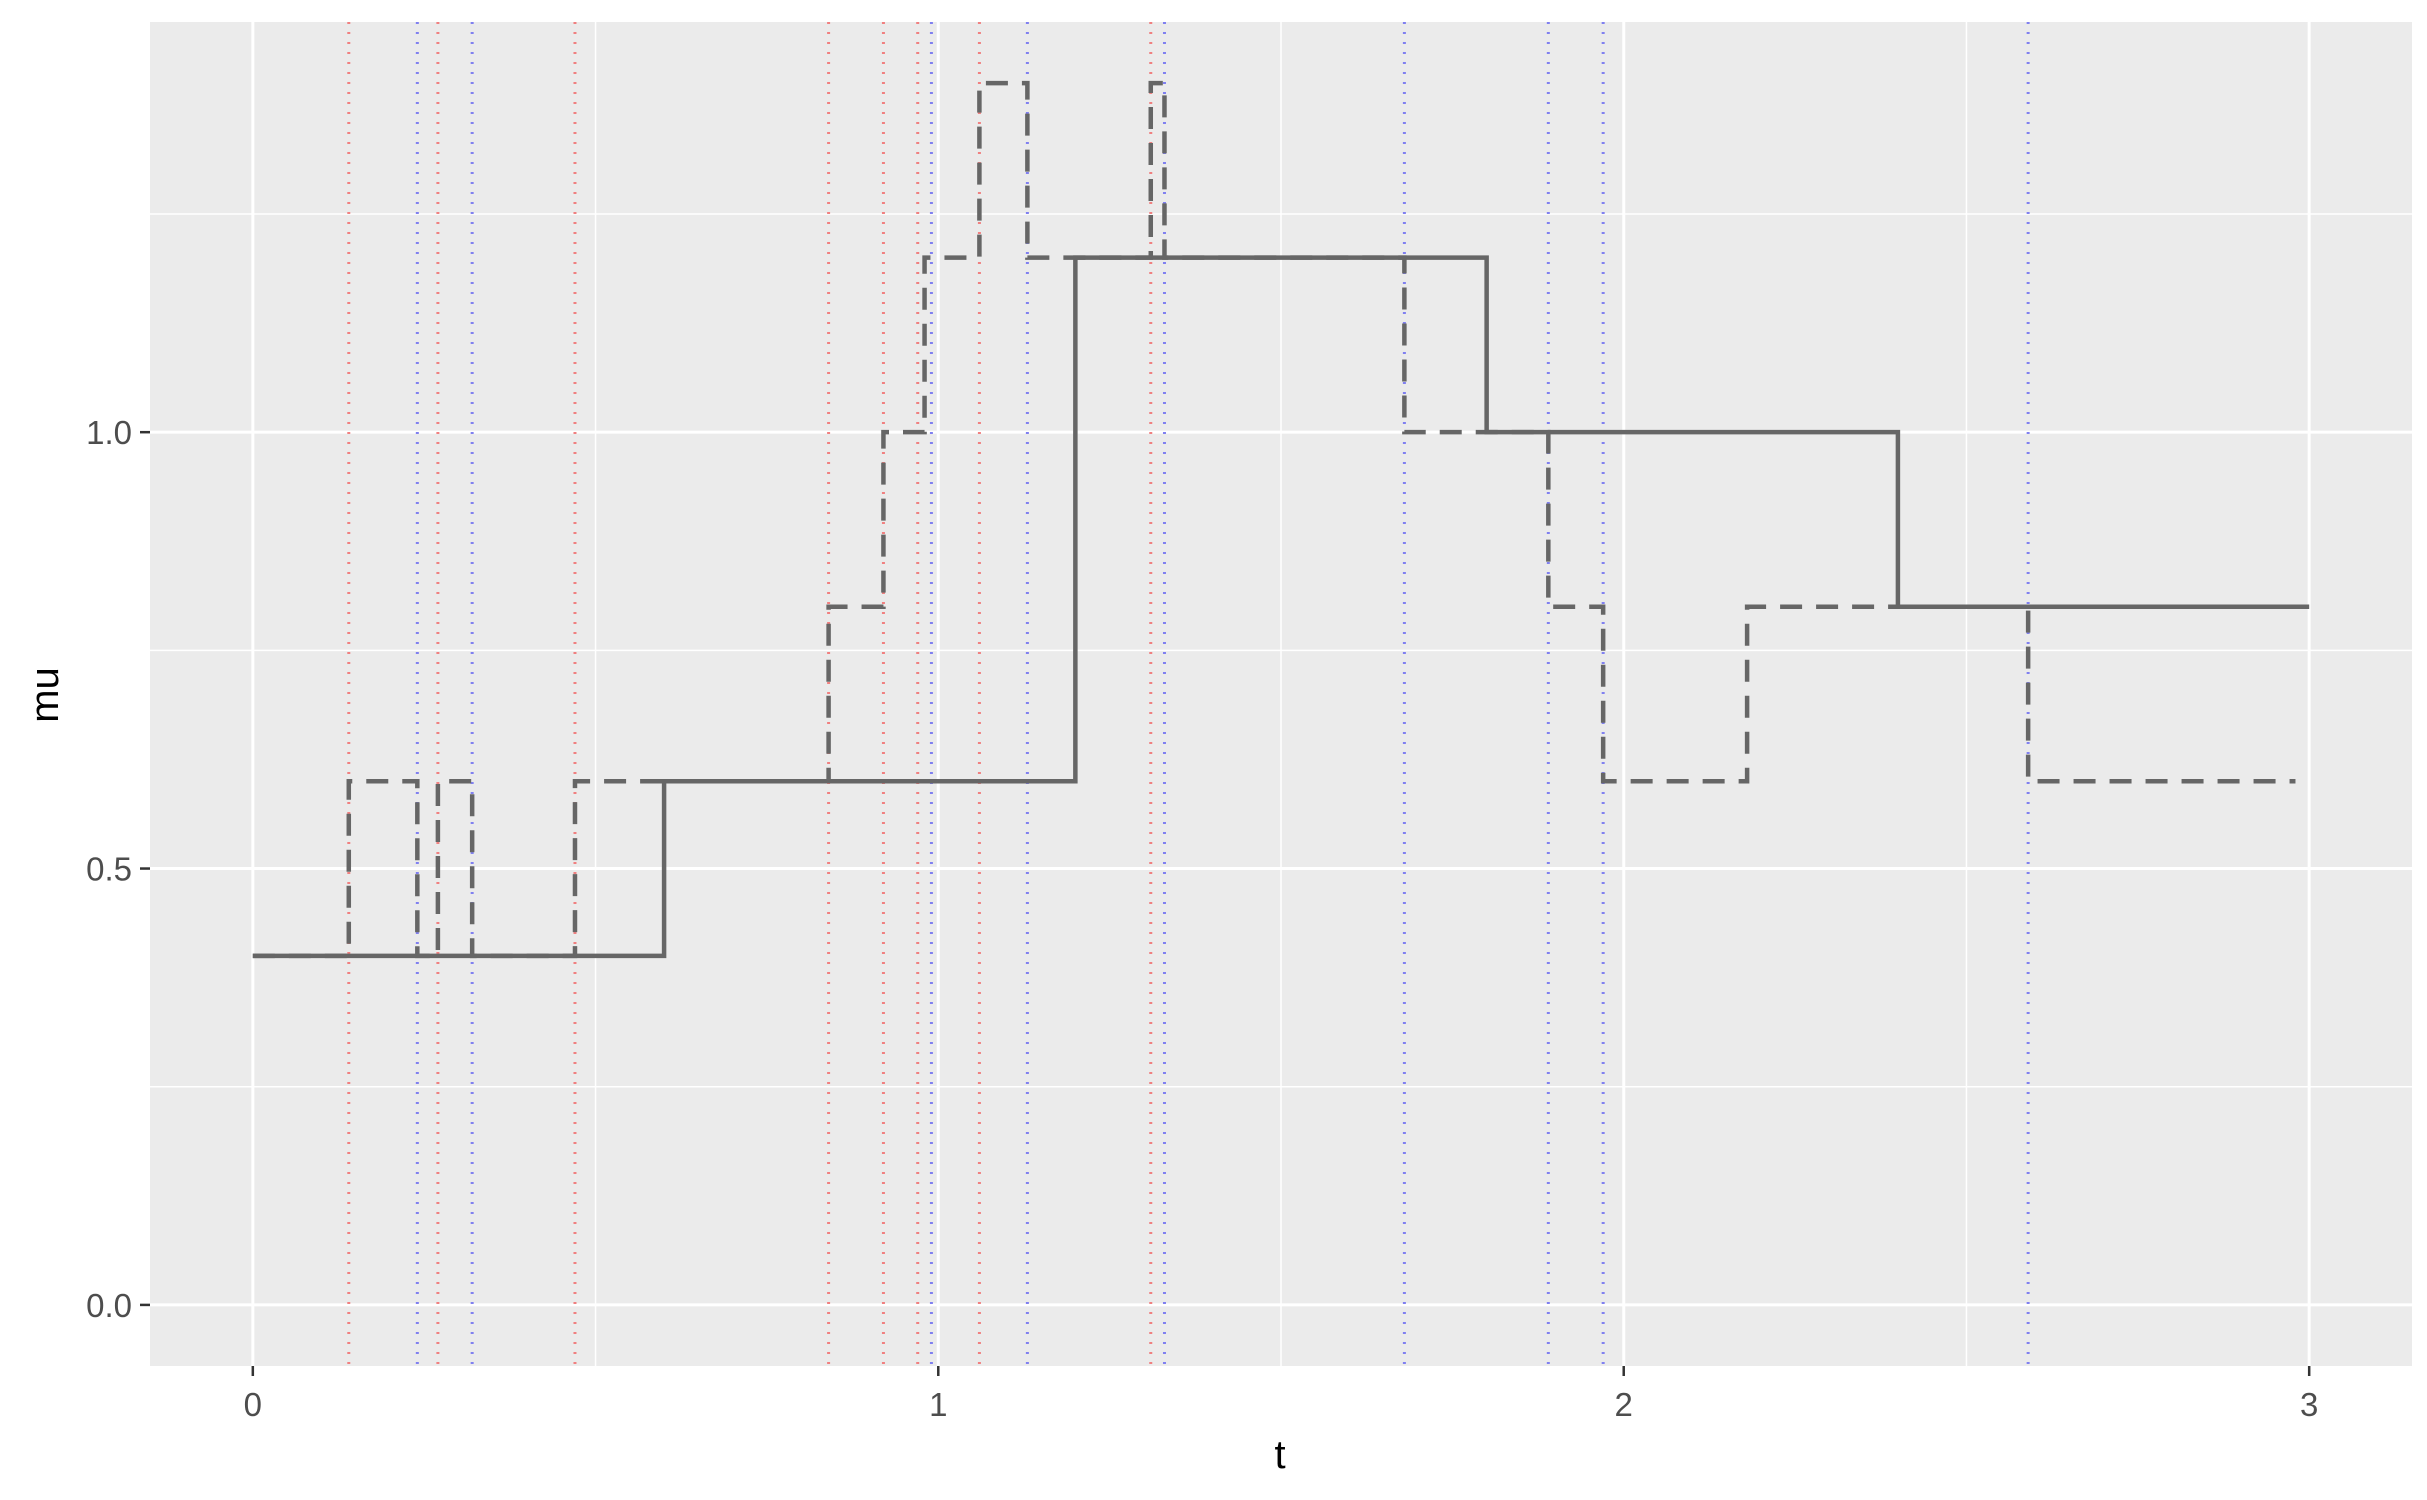  Describe the element at coordinates (109, 432) in the screenshot. I see `y-tick-label: 1.0` at that location.